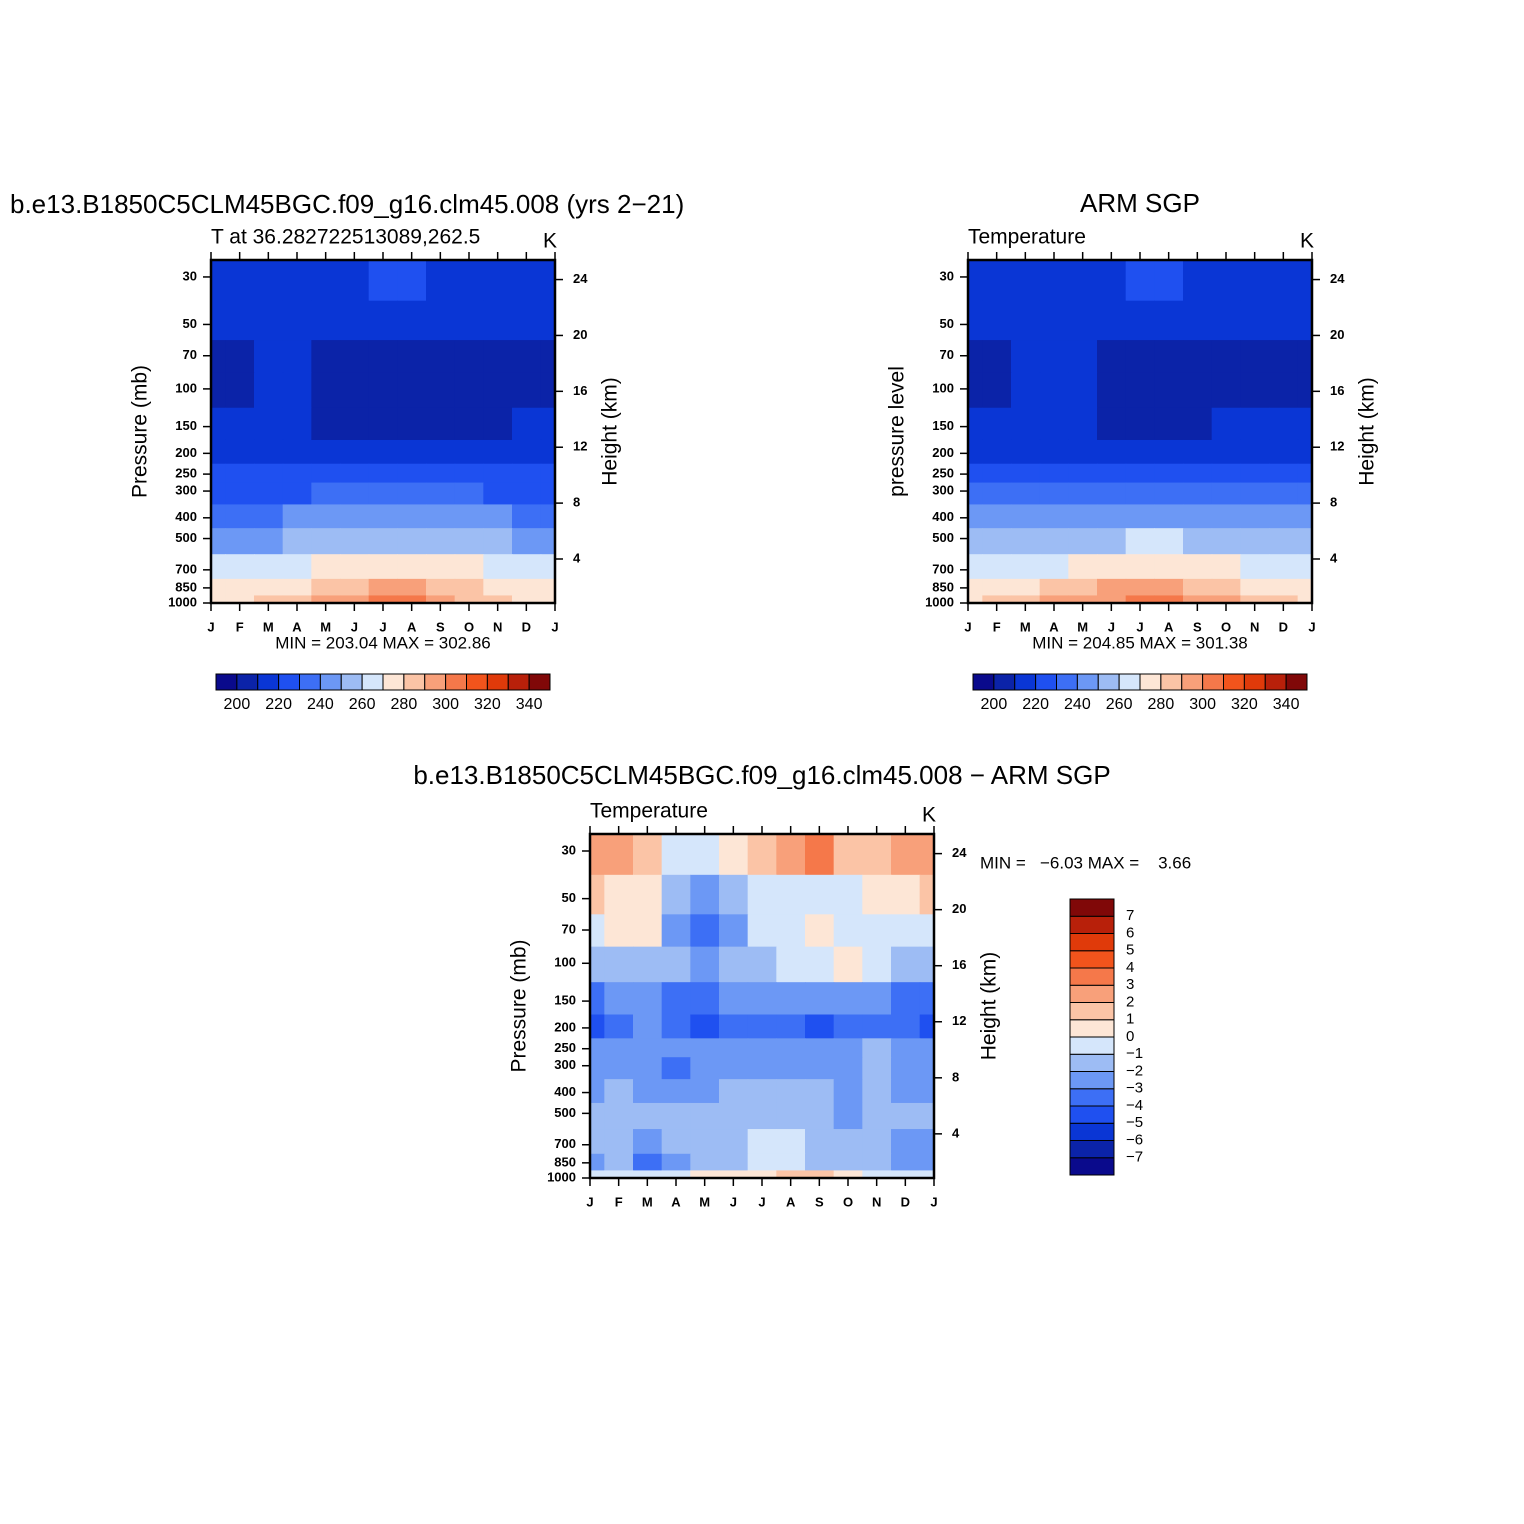 The image size is (1524, 1524). I want to click on stats-label: MIN = −6.03 MAX = 3.66, so click(1085, 862).